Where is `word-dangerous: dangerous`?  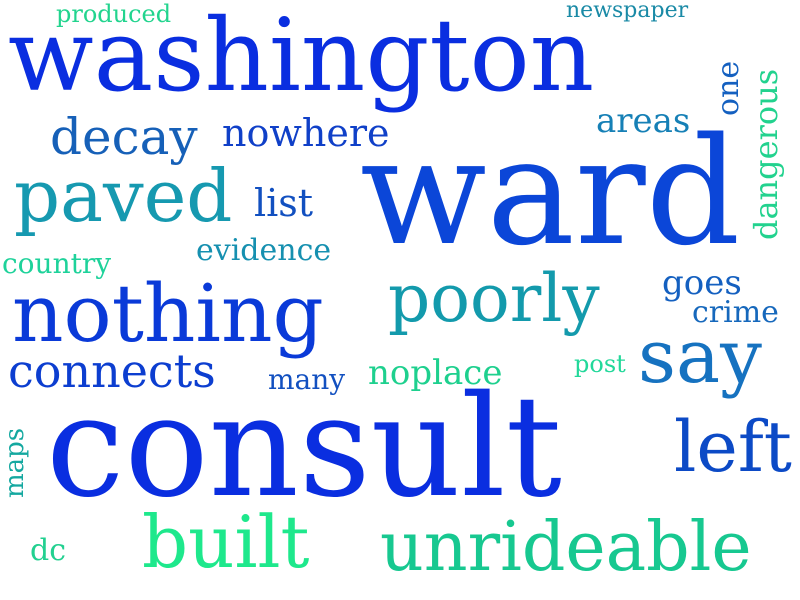 word-dangerous: dangerous is located at coordinates (766, 154).